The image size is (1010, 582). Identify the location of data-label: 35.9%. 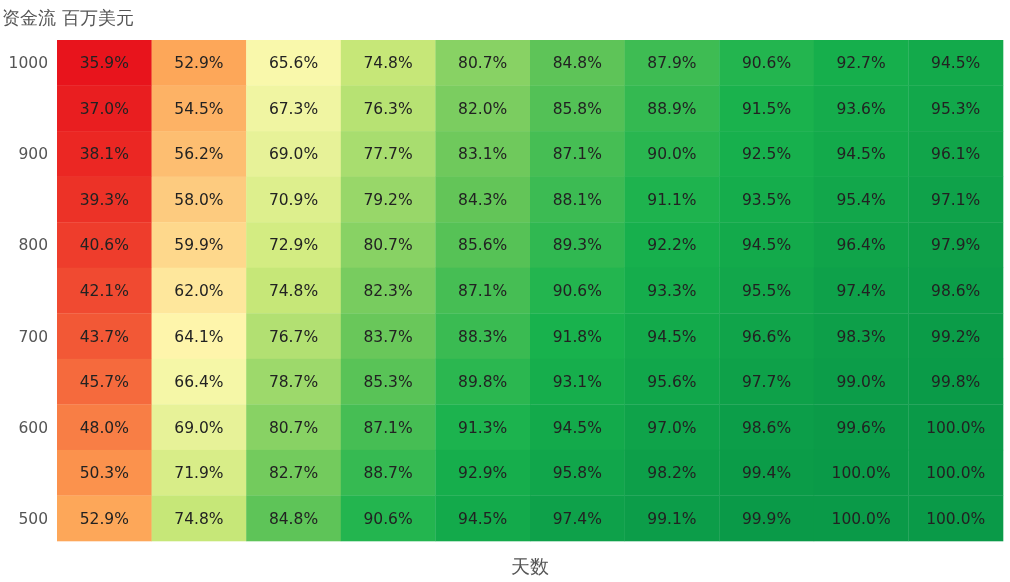
(104, 63).